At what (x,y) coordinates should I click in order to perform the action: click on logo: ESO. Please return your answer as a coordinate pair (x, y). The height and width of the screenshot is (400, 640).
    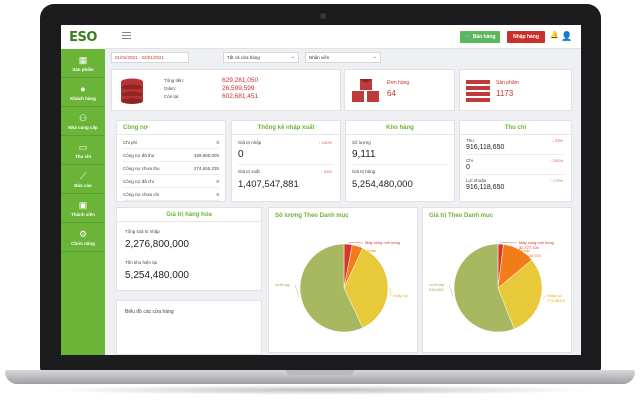
    Looking at the image, I should click on (83, 37).